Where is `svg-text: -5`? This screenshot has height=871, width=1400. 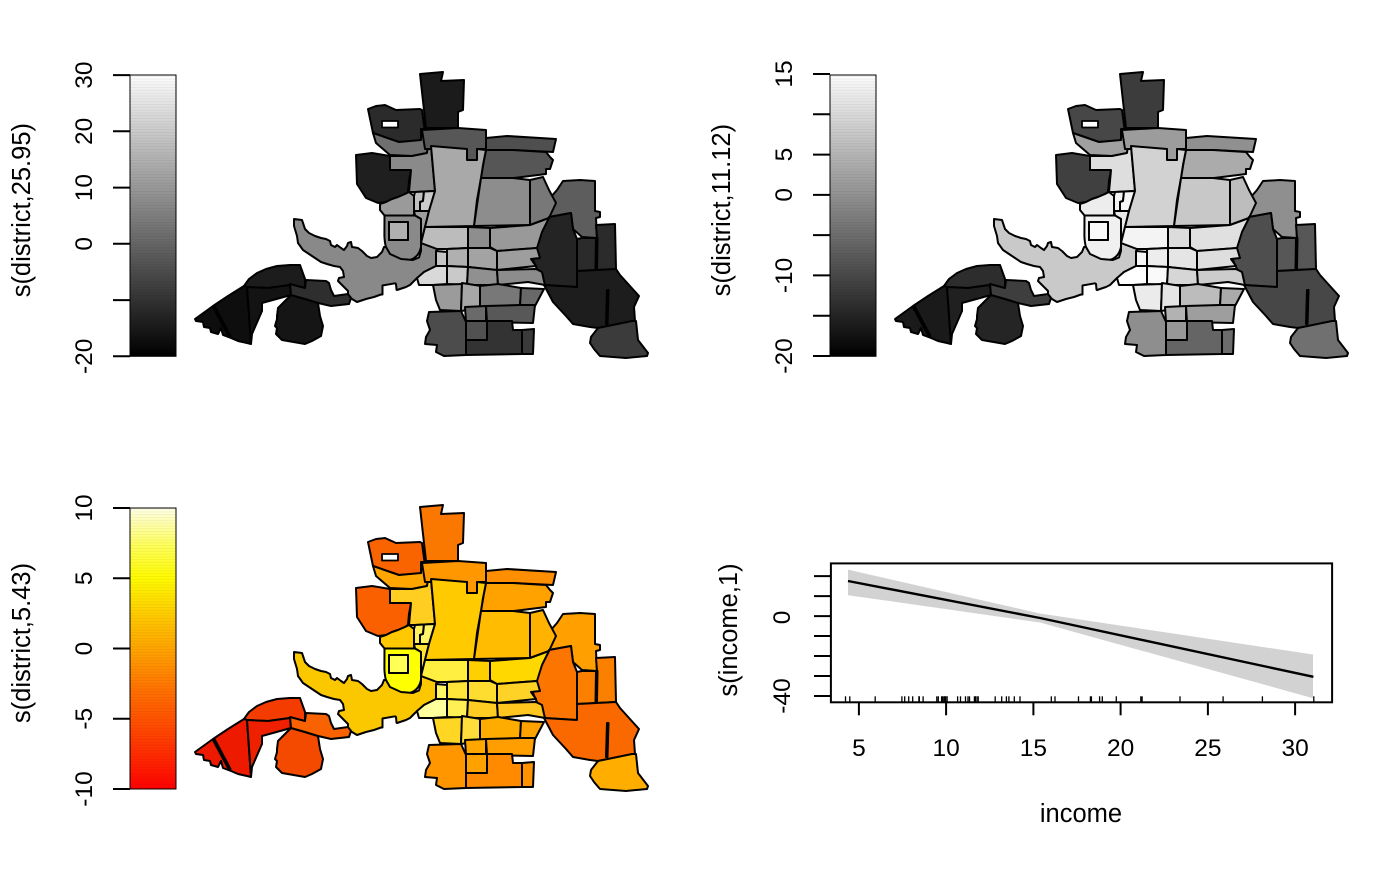
svg-text: -5 is located at coordinates (84, 719).